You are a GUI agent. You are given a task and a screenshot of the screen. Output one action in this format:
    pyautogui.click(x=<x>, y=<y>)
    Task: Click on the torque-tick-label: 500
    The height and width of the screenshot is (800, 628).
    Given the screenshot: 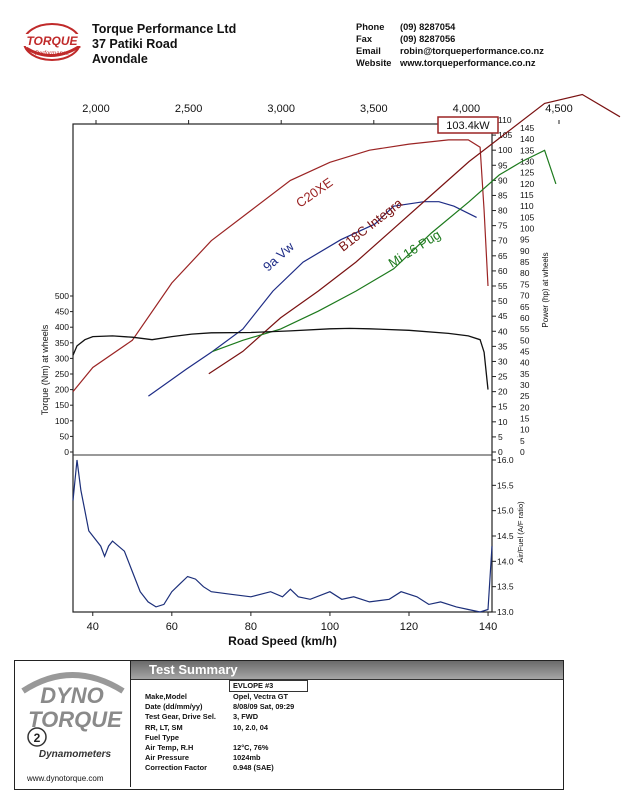 What is the action you would take?
    pyautogui.click(x=62, y=296)
    